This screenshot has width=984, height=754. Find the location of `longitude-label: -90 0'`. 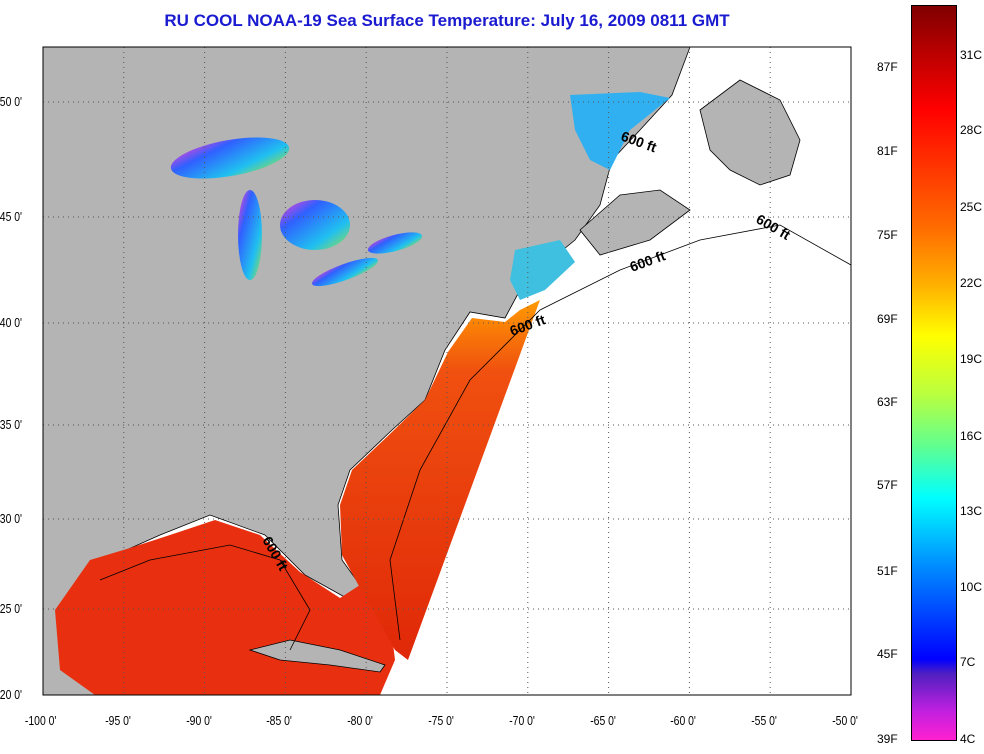

longitude-label: -90 0' is located at coordinates (198, 720).